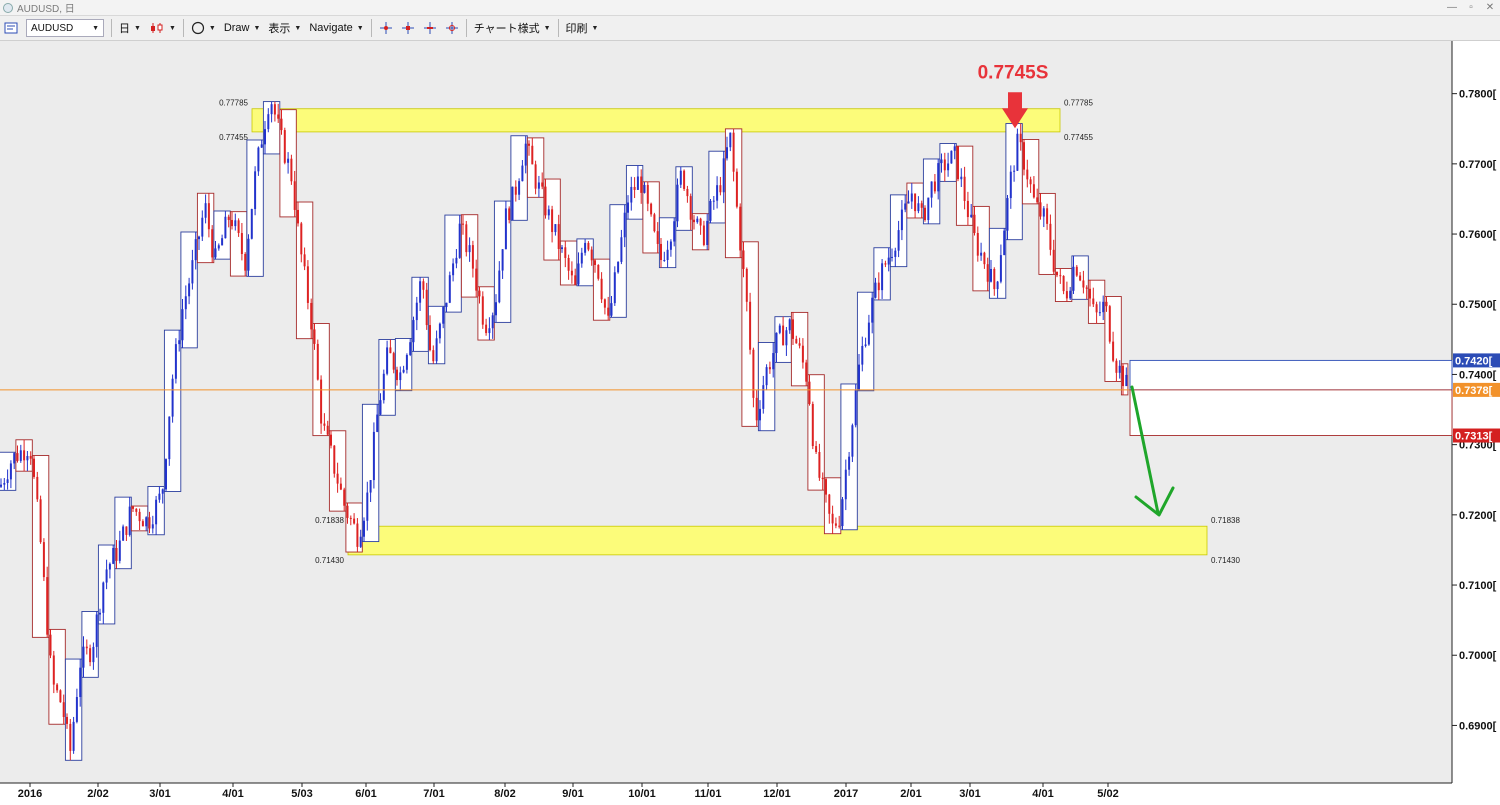 This screenshot has height=805, width=1500. I want to click on down-arrow-icon, so click(1015, 110).